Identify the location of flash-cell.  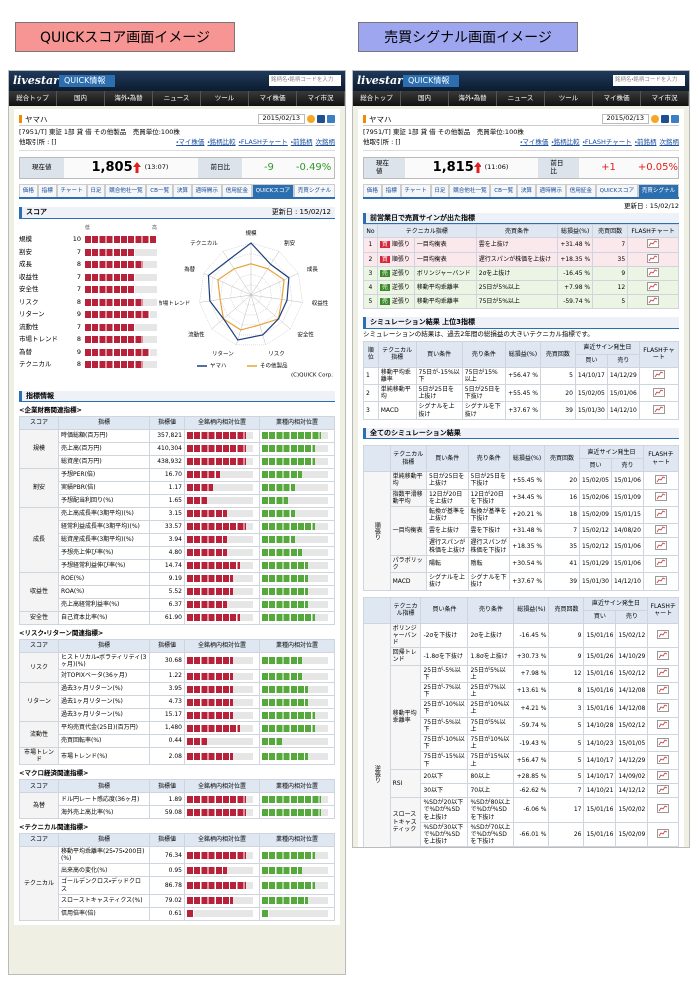
(661, 497).